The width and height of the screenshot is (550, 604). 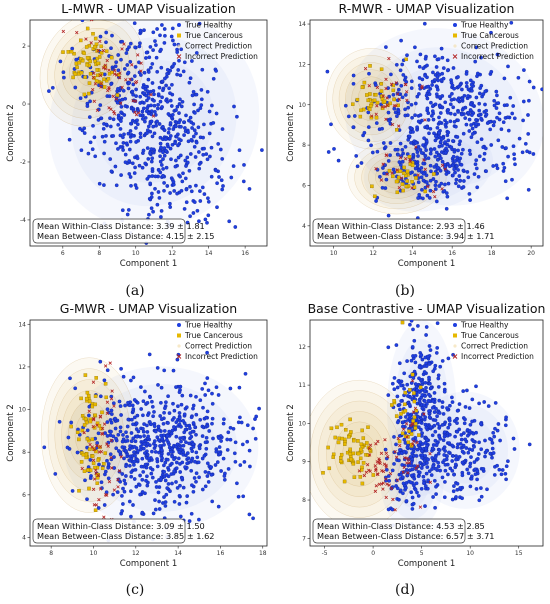 What do you see at coordinates (492, 253) in the screenshot?
I see `x-tick-label: 18` at bounding box center [492, 253].